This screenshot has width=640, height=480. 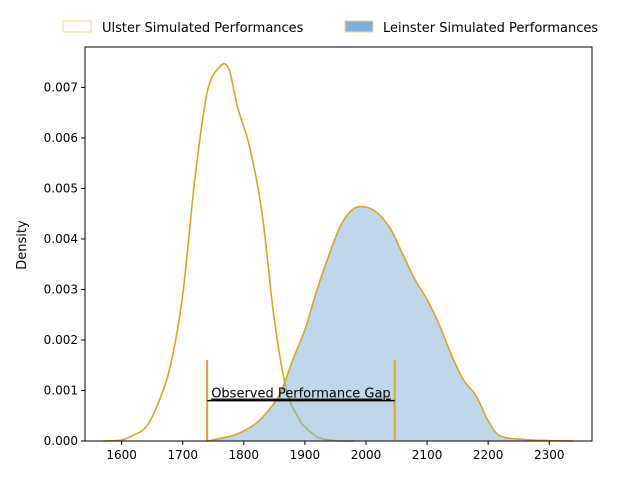 What do you see at coordinates (121, 455) in the screenshot?
I see `x-tick-label: 1600` at bounding box center [121, 455].